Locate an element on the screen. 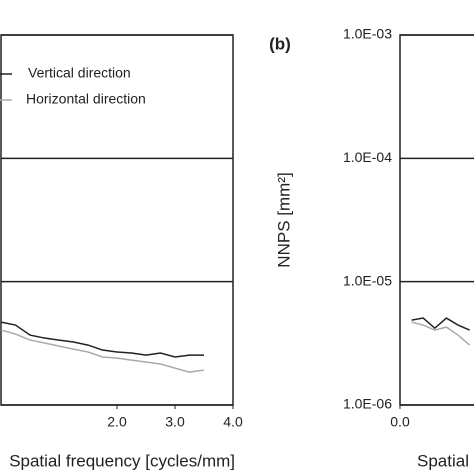  x-tick-label: 3.0 is located at coordinates (175, 422).